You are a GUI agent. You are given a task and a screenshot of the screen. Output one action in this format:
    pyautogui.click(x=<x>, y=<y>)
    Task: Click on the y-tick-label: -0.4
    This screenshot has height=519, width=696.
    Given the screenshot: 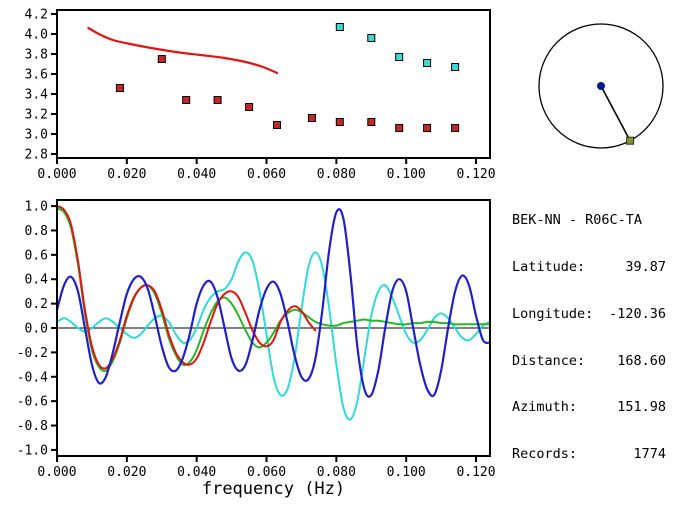 What is the action you would take?
    pyautogui.click(x=32, y=377)
    